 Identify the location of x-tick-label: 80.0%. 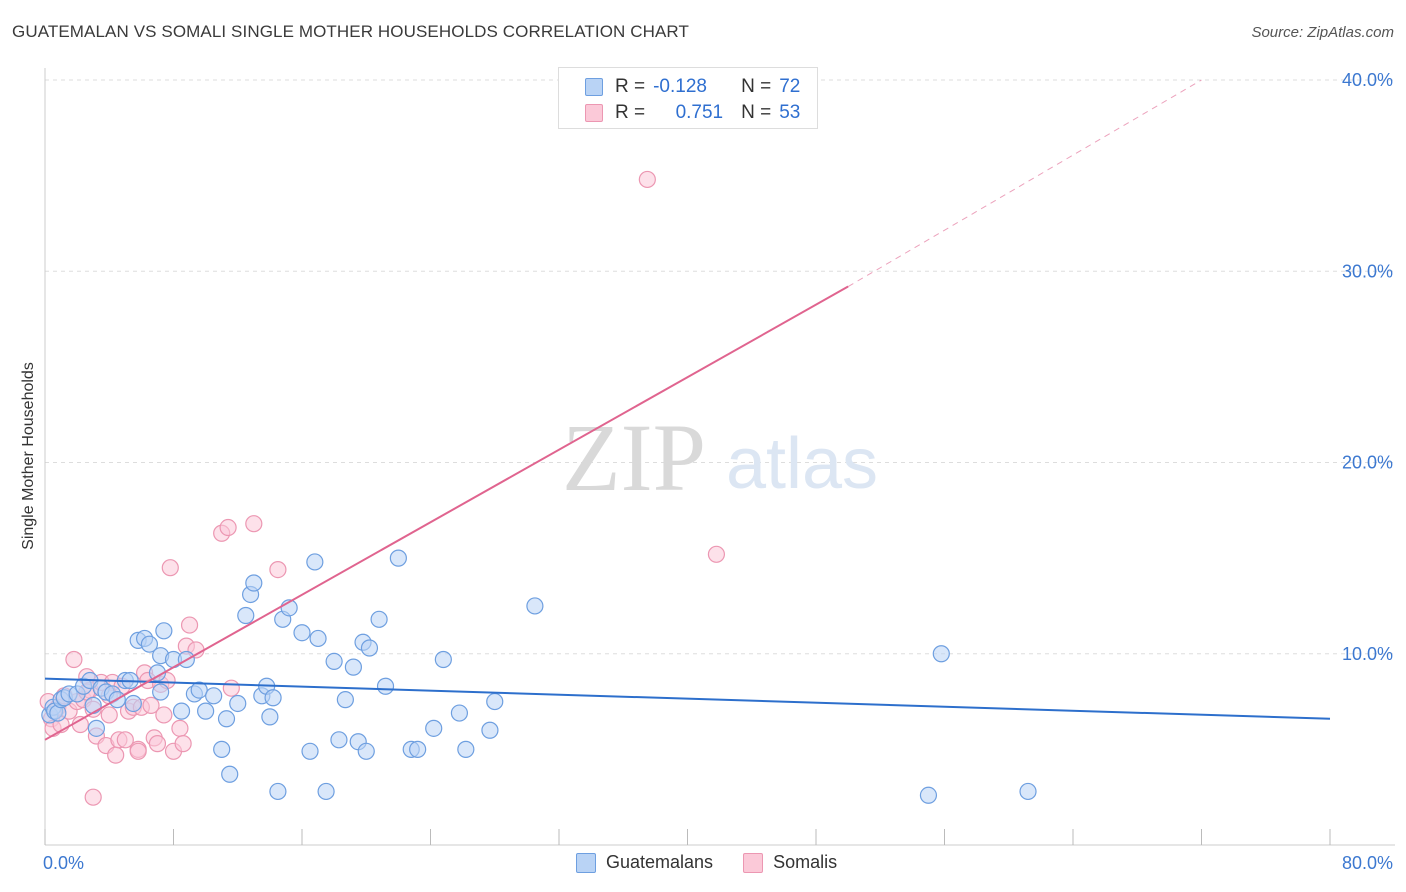
(1367, 863).